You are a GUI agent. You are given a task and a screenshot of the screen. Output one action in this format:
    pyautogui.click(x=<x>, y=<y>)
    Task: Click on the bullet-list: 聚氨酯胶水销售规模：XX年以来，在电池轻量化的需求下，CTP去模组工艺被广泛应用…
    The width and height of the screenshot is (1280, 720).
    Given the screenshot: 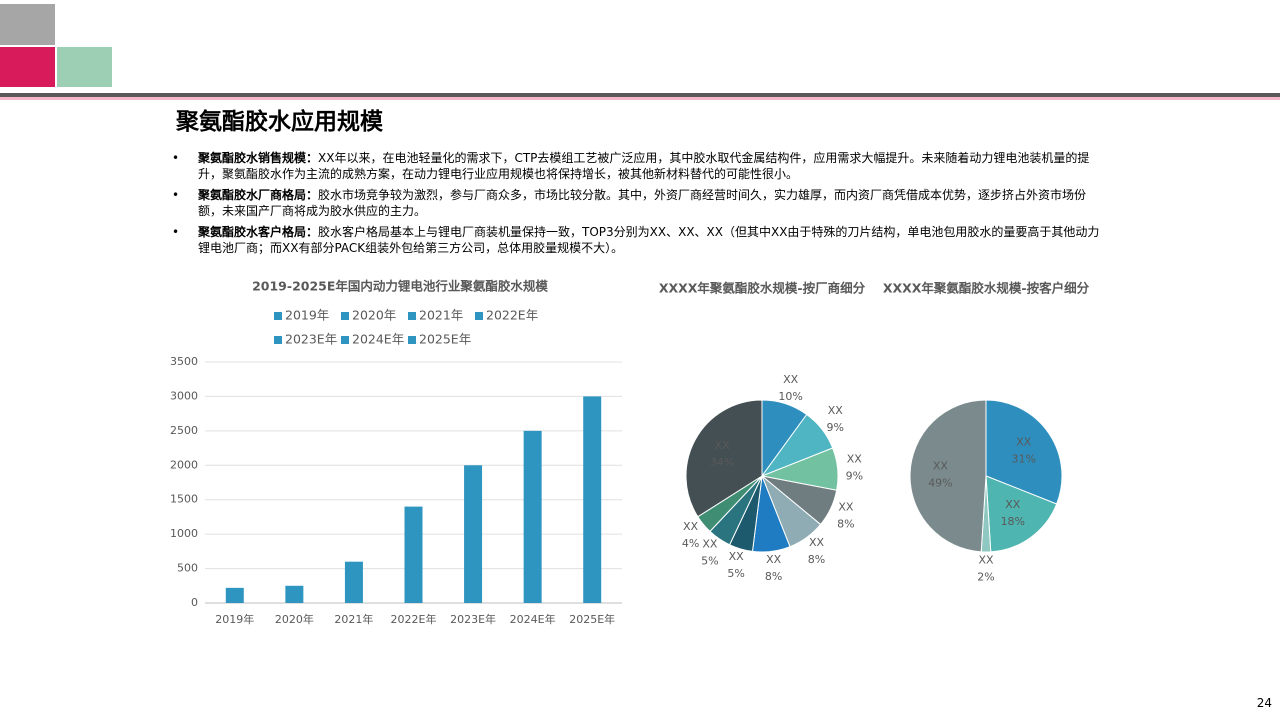 What is the action you would take?
    pyautogui.click(x=637, y=205)
    